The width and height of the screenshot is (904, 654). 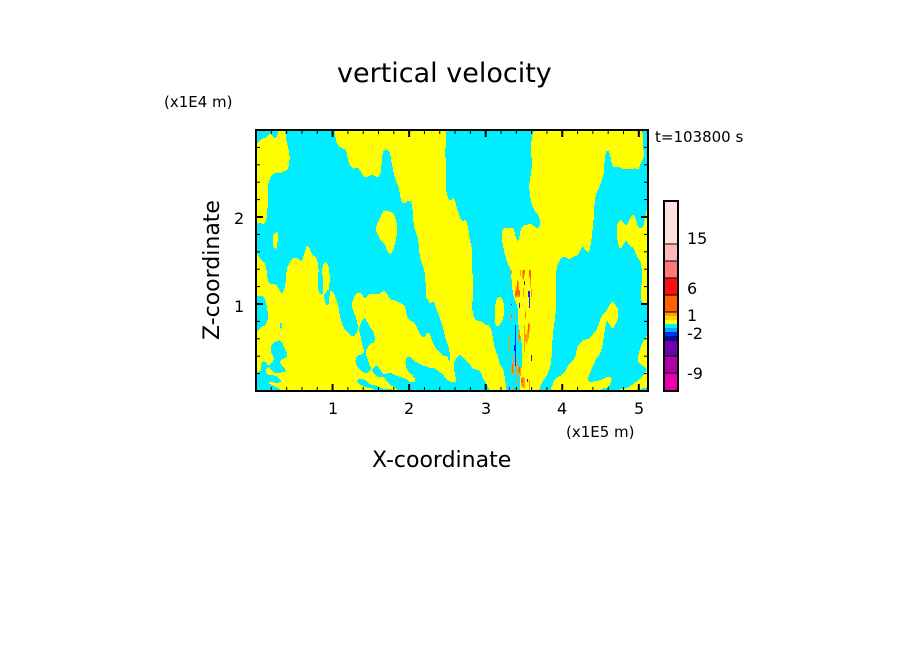 I want to click on colorbar-label: -9, so click(x=695, y=373).